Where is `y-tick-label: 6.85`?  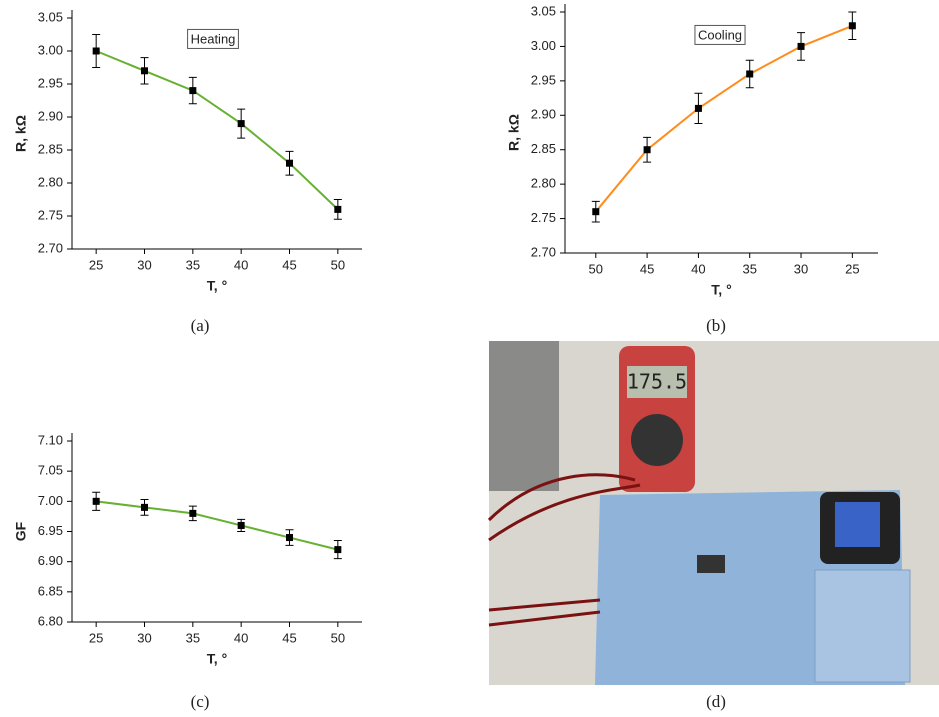 y-tick-label: 6.85 is located at coordinates (50, 590).